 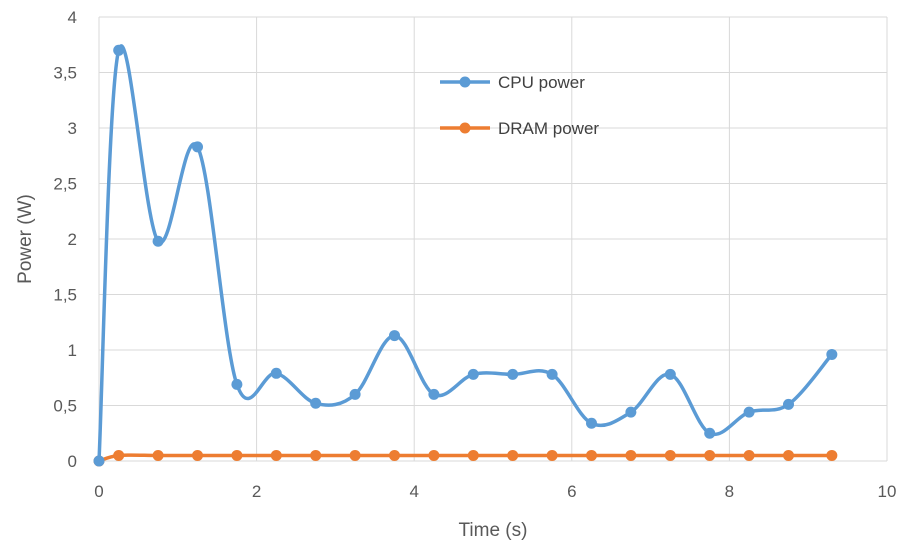 What do you see at coordinates (72, 350) in the screenshot?
I see `y-tick-label: 1` at bounding box center [72, 350].